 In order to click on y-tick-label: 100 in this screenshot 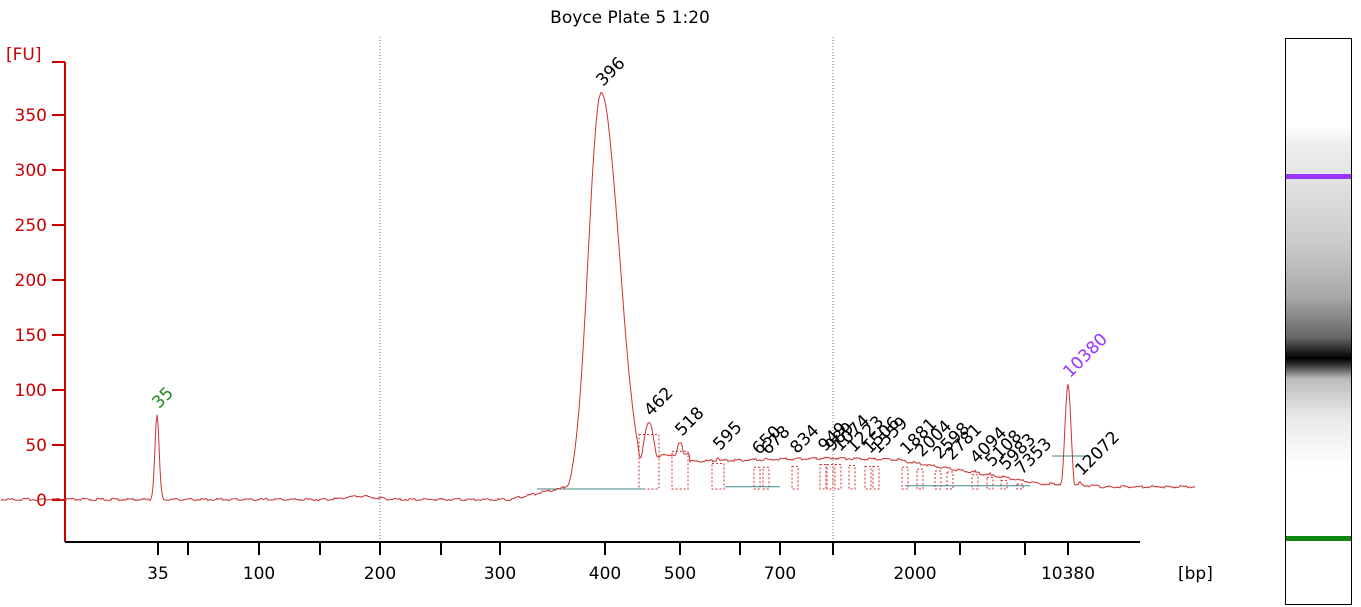, I will do `click(31, 391)`.